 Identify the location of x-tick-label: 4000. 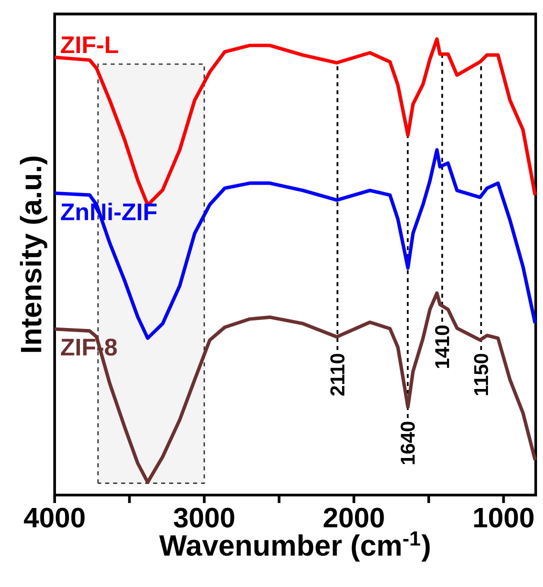
(54, 518).